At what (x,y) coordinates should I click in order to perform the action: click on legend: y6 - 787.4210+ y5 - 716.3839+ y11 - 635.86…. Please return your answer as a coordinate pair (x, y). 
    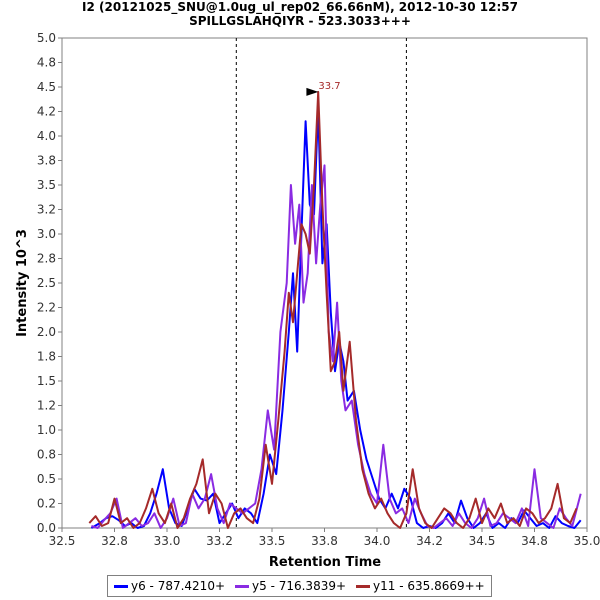
    Looking at the image, I should click on (299, 586).